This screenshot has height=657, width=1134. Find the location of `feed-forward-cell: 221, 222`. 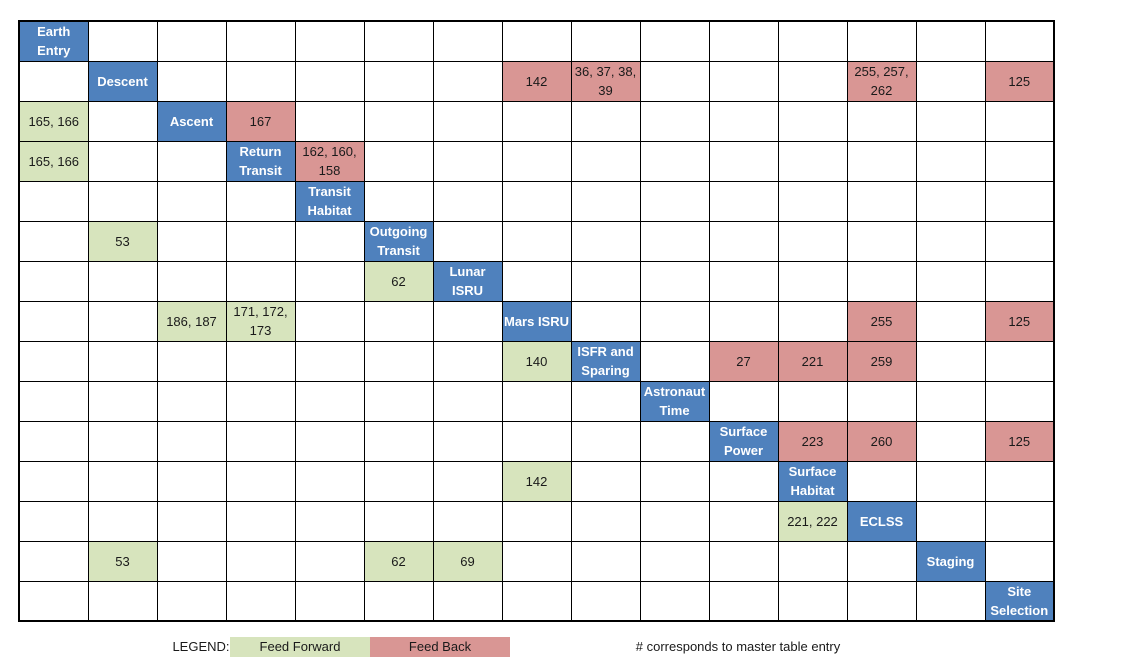

feed-forward-cell: 221, 222 is located at coordinates (812, 521).